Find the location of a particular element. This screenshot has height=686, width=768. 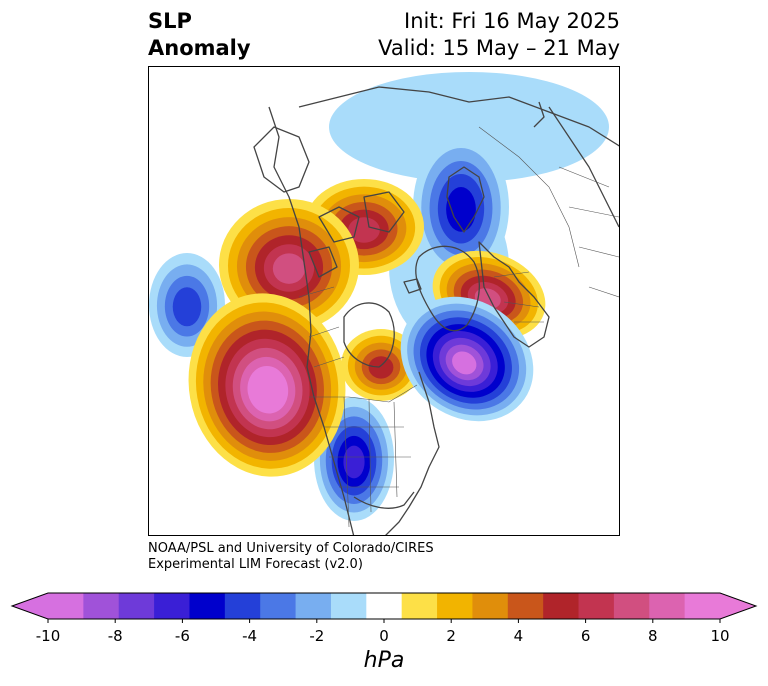

coast-iceland is located at coordinates (412, 286).